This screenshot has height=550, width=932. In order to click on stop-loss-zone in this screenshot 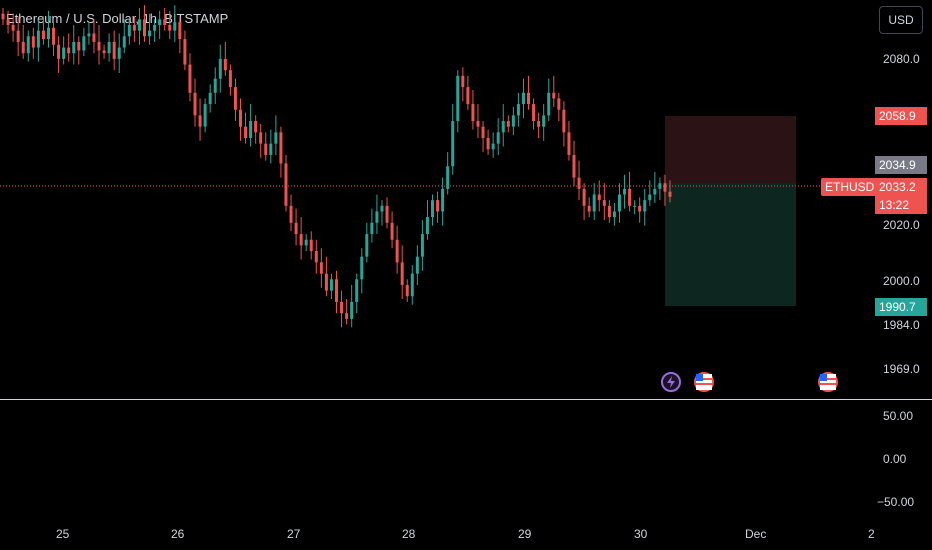, I will do `click(730, 149)`.